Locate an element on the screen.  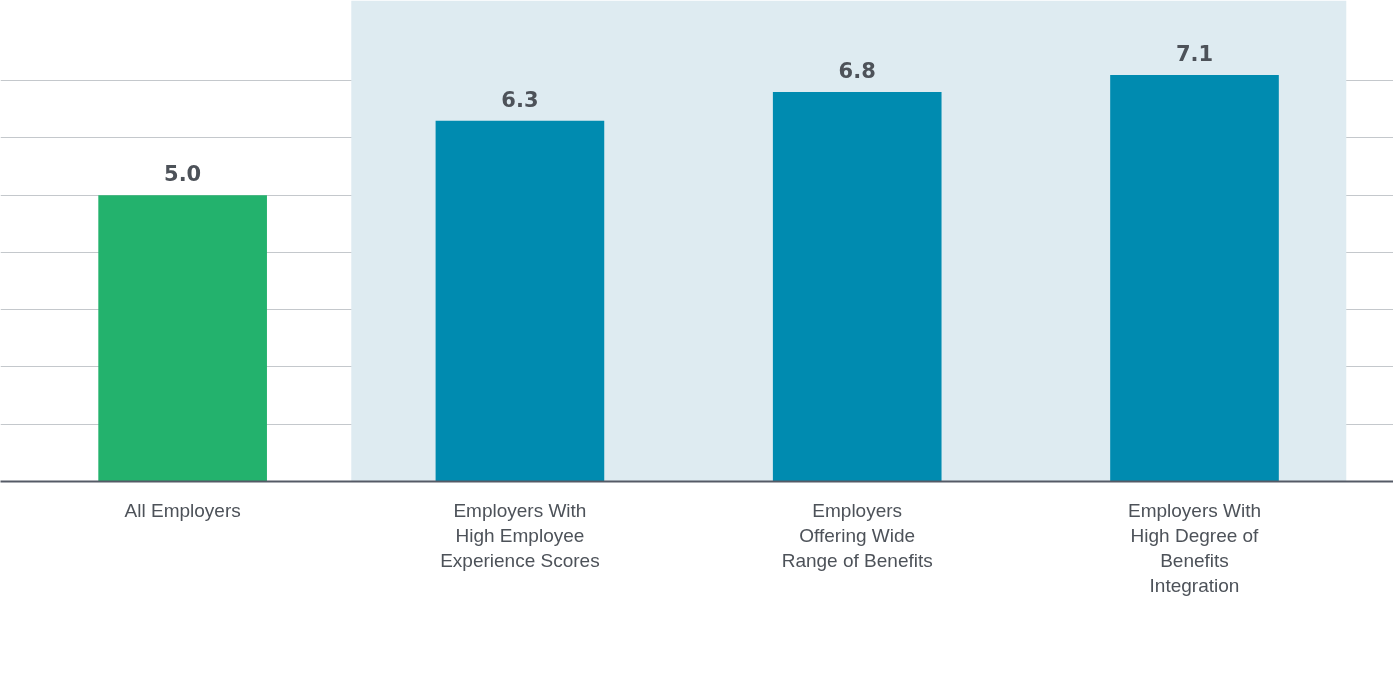
data-label: 6.3 is located at coordinates (520, 99).